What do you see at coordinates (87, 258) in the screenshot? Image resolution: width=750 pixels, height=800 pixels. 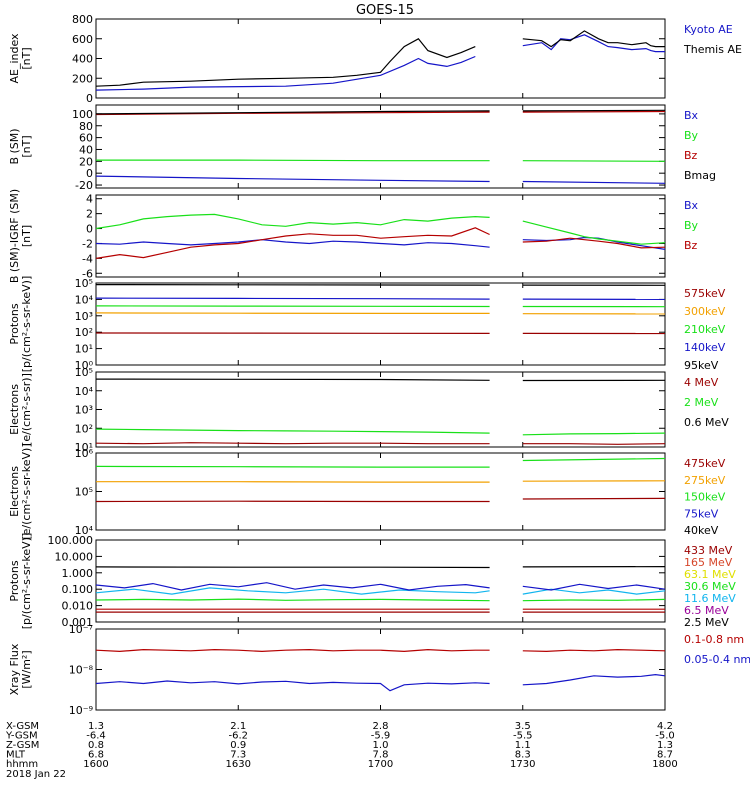 I see `y-tick-label: -4` at bounding box center [87, 258].